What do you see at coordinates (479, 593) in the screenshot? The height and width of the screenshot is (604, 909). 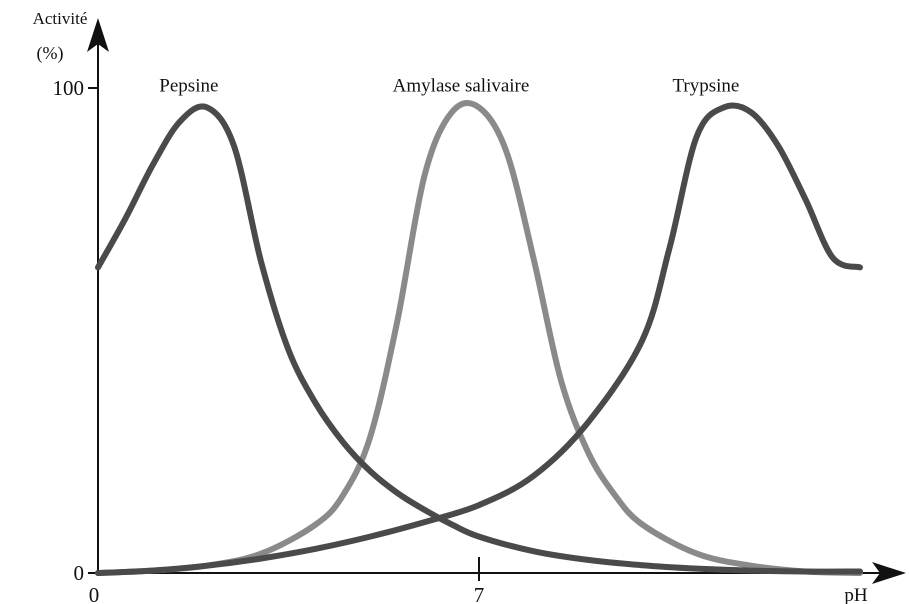 I see `x-tick-label: 7` at bounding box center [479, 593].